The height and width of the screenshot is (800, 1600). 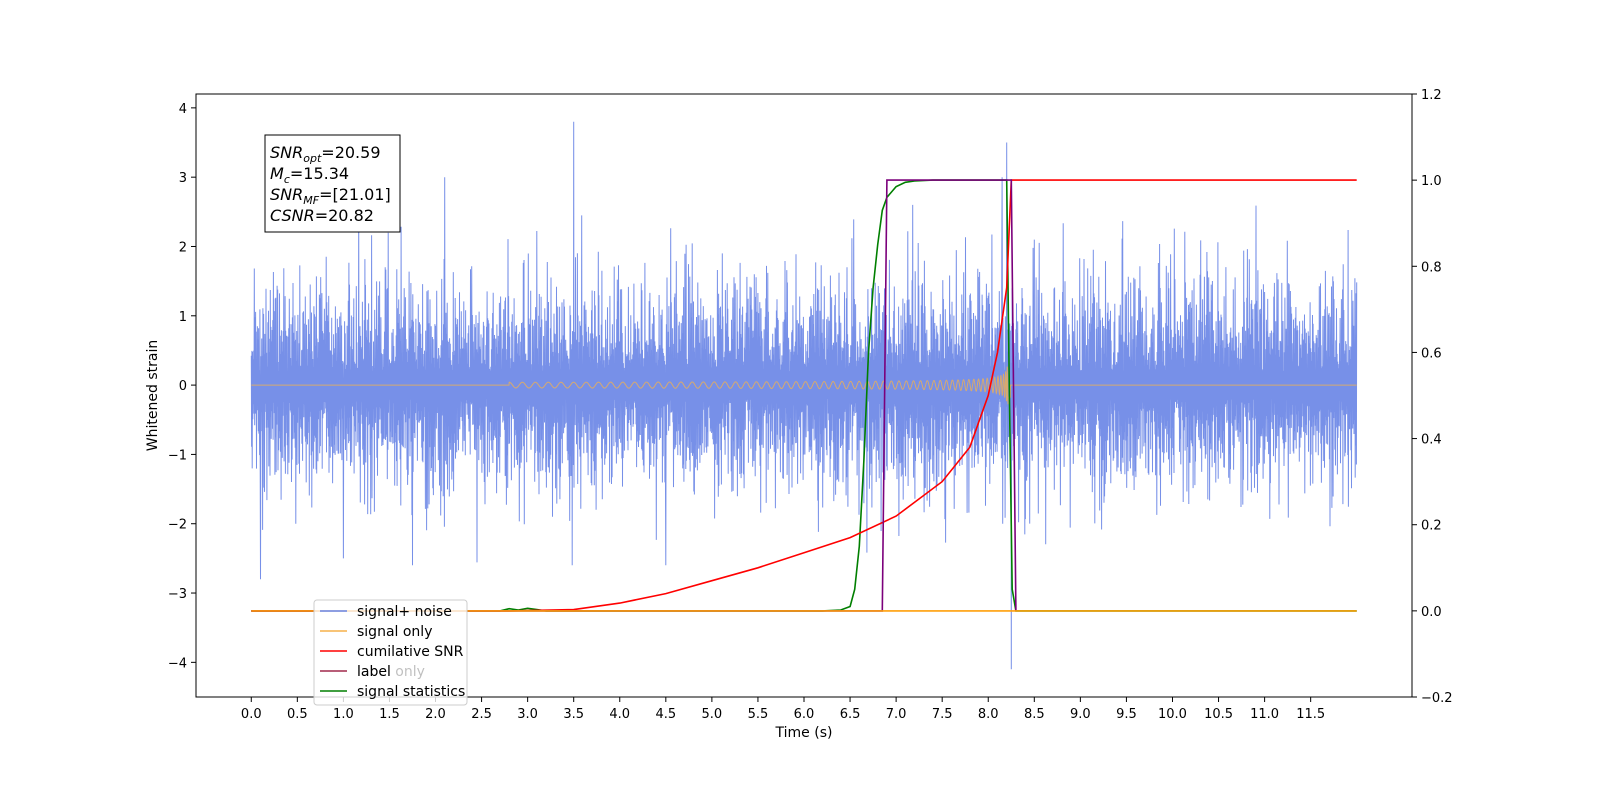 What do you see at coordinates (183, 317) in the screenshot?
I see `y-tick-label: 1` at bounding box center [183, 317].